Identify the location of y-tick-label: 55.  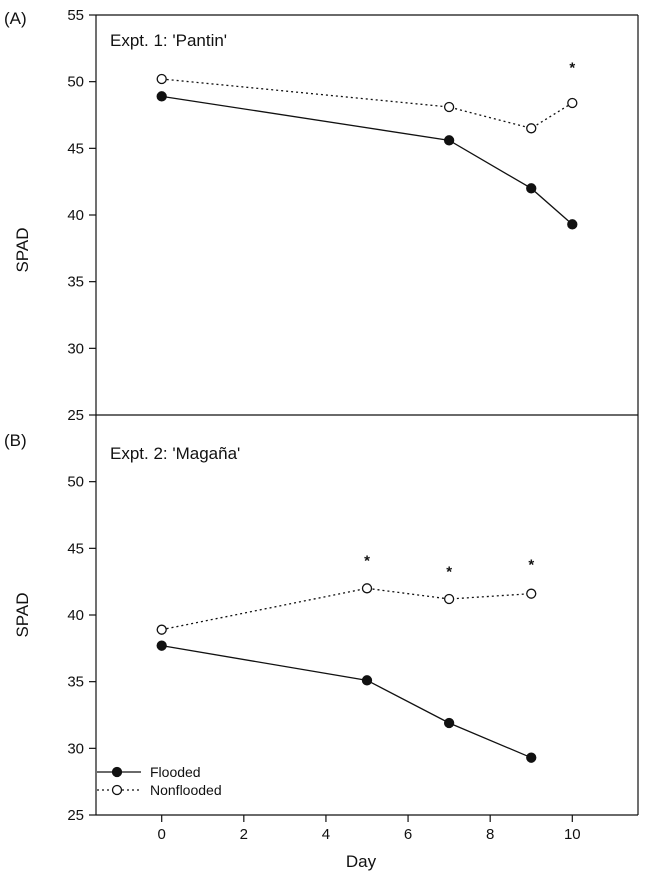
(75, 15).